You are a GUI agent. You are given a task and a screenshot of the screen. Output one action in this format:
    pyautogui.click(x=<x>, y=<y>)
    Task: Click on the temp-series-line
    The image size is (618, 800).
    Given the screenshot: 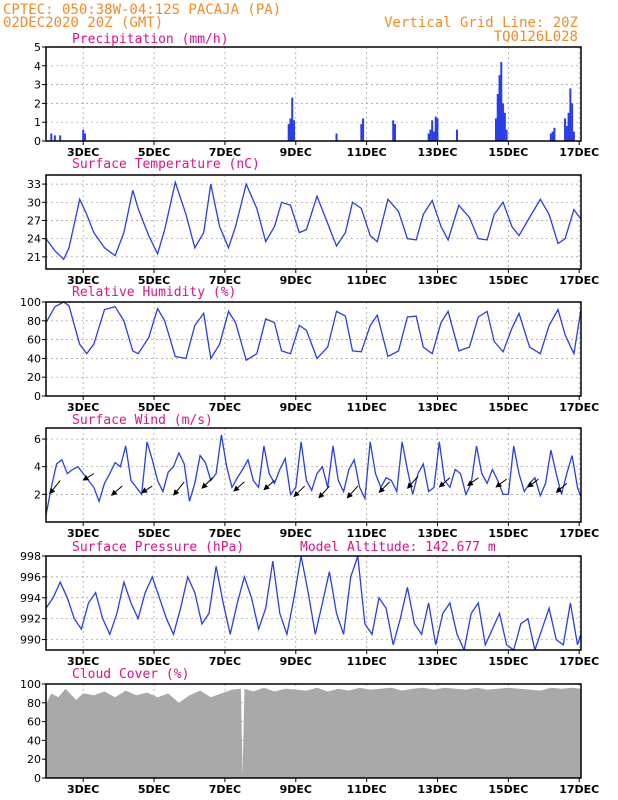 What is the action you would take?
    pyautogui.click(x=313, y=220)
    